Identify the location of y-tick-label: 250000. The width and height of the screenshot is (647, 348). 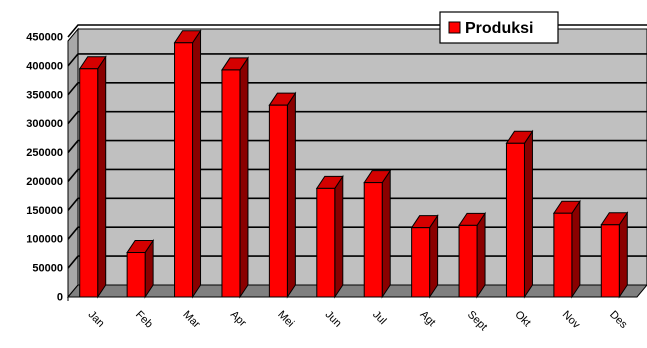
(44, 153).